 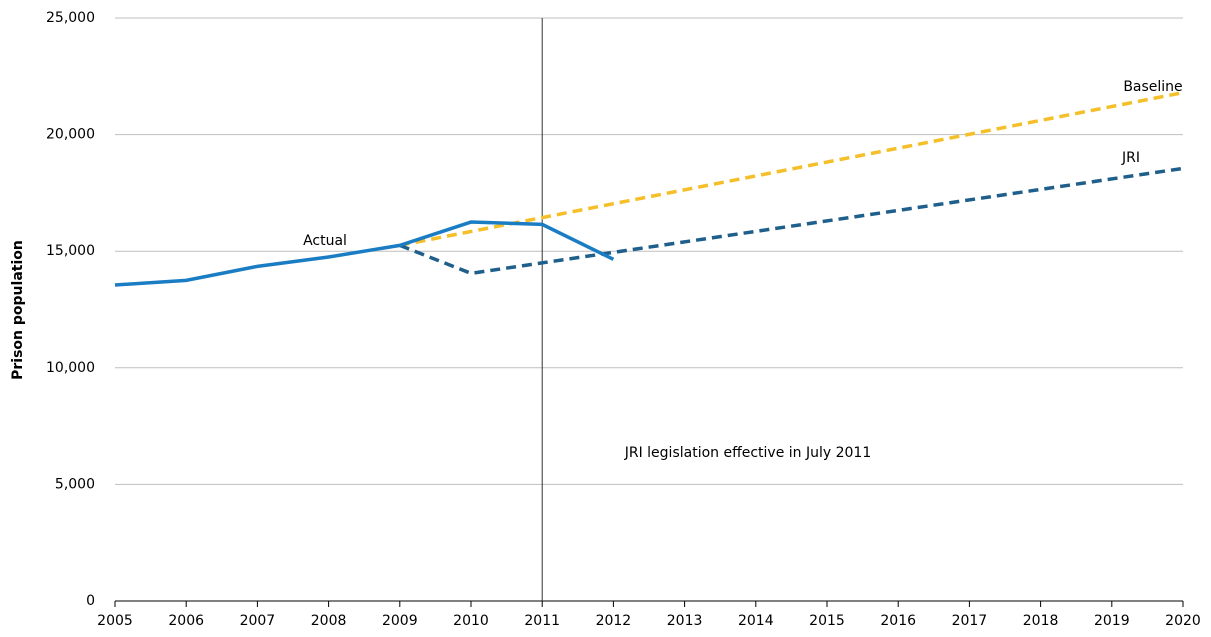 I want to click on y-tick-label: 20,000, so click(x=70, y=135).